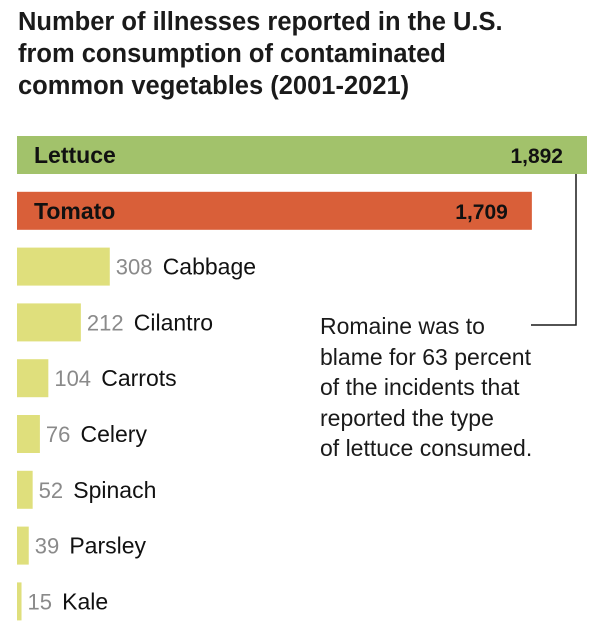 The image size is (600, 637). Describe the element at coordinates (114, 490) in the screenshot. I see `category-label-spinach: Spinach` at that location.